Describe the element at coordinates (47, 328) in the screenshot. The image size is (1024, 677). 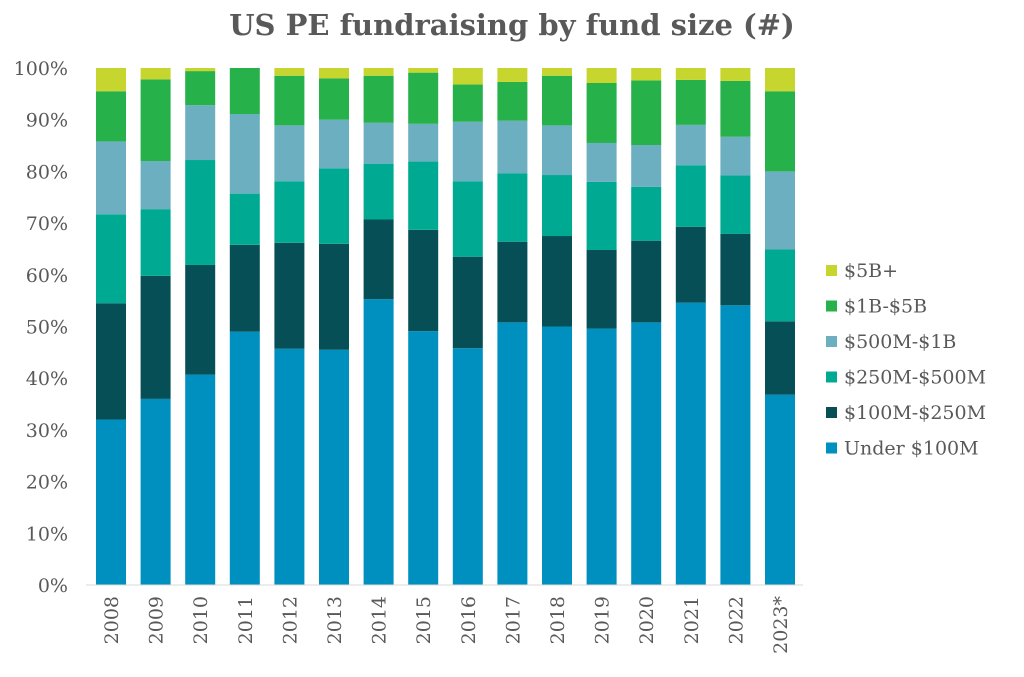
I see `y-tick-label: 50%` at that location.